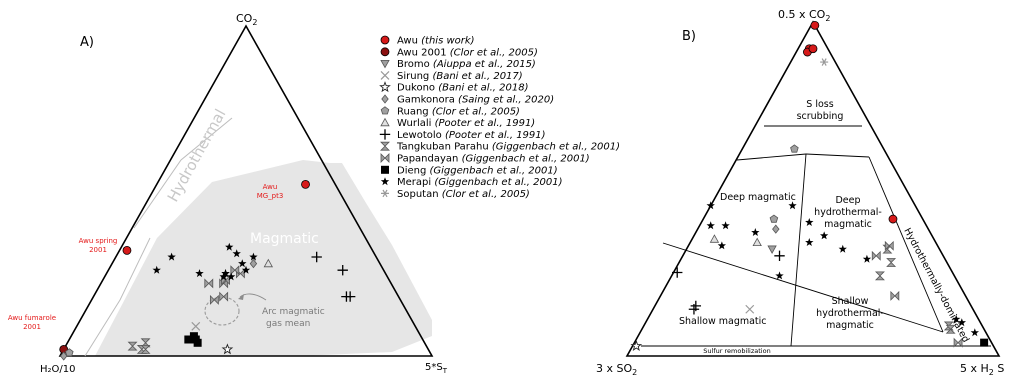 This screenshot has width=1014, height=376. Describe the element at coordinates (207, 270) in the screenshot. I see `data-points-a` at that location.